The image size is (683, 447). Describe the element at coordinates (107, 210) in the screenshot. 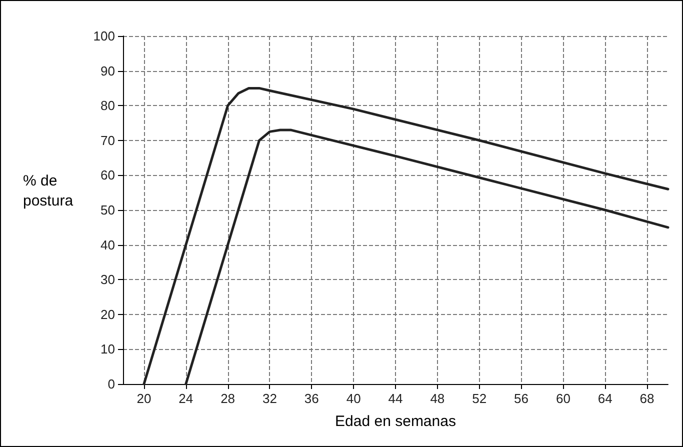

I see `y-tick-label: 50` at that location.